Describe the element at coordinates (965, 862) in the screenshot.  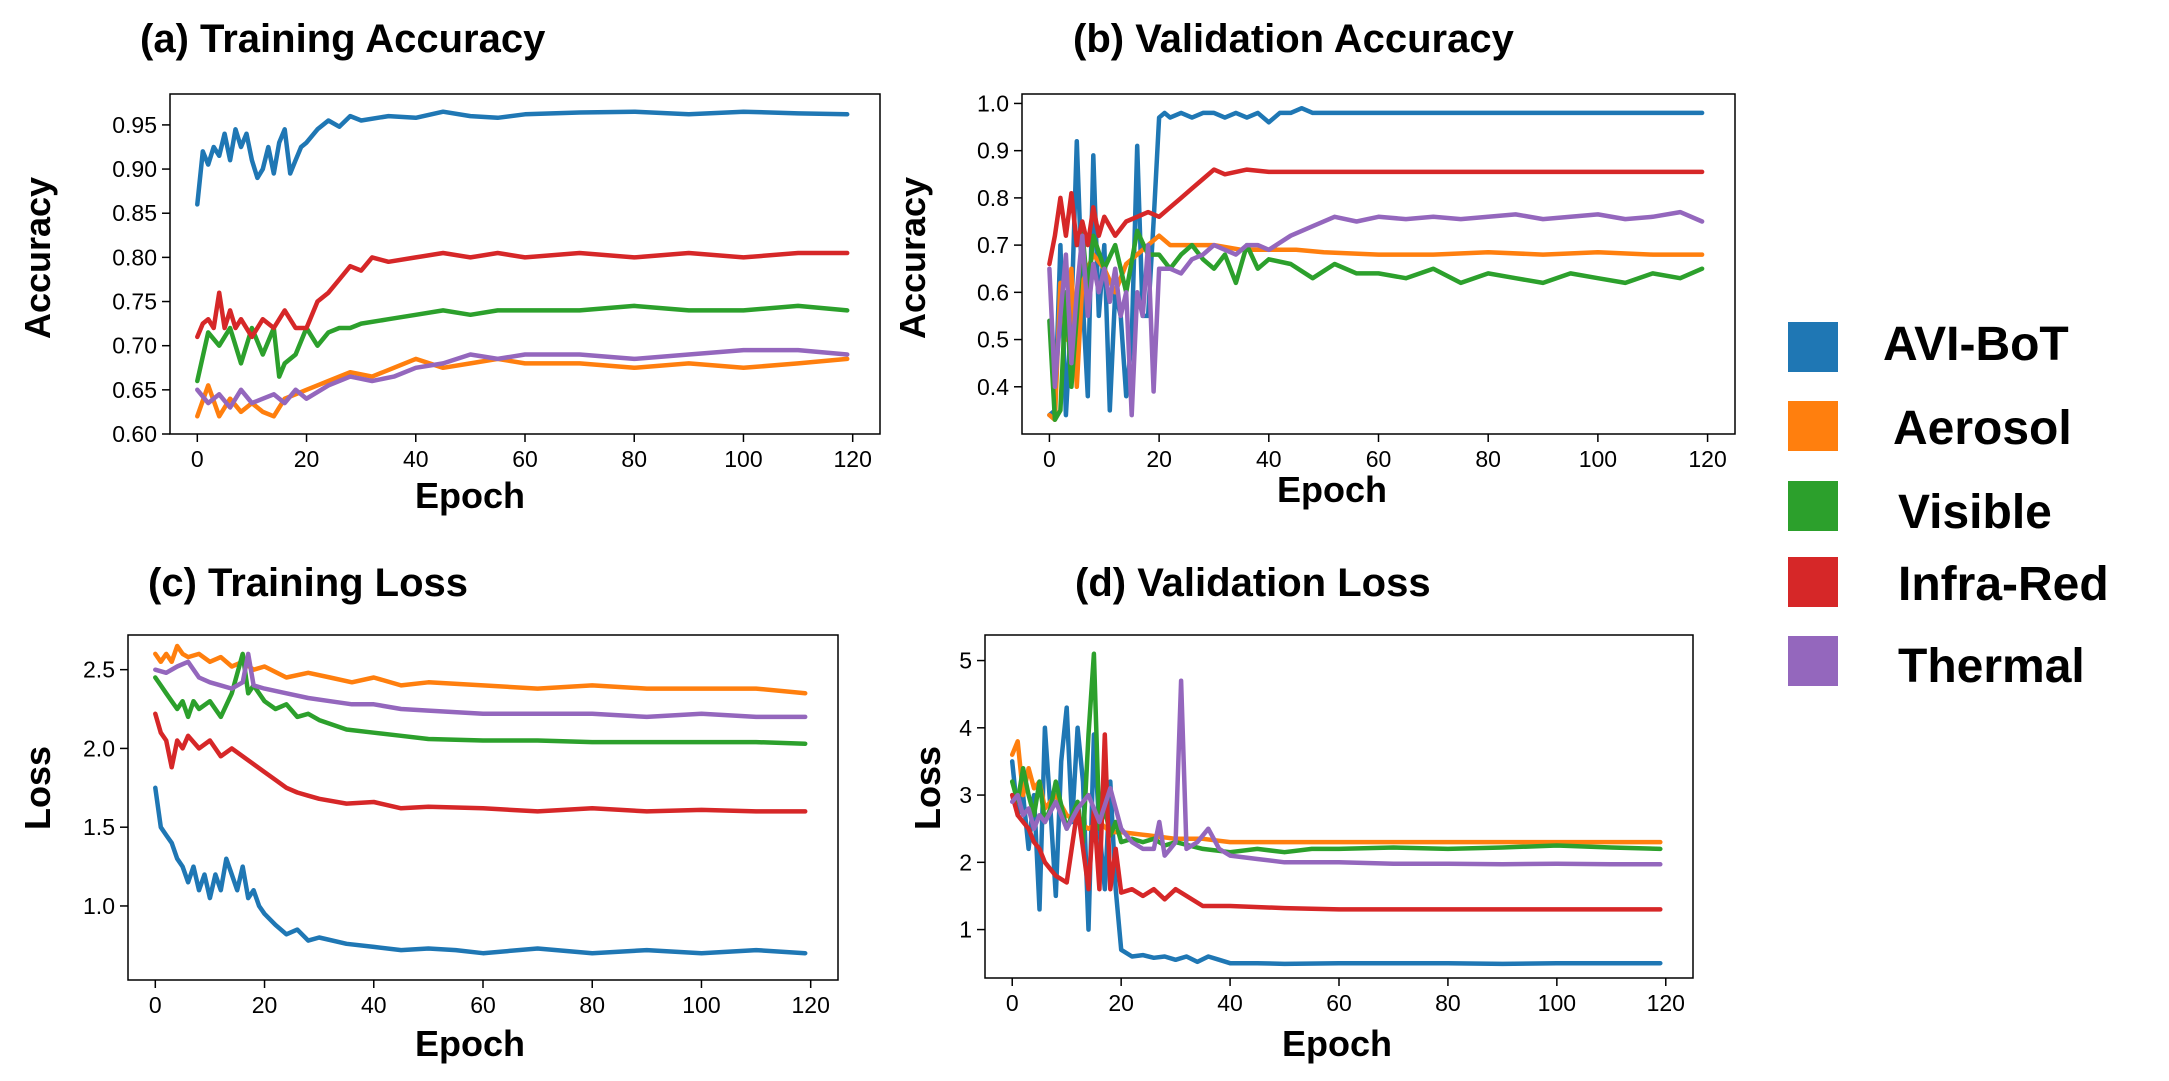
I see `y-tick-label: 2` at that location.